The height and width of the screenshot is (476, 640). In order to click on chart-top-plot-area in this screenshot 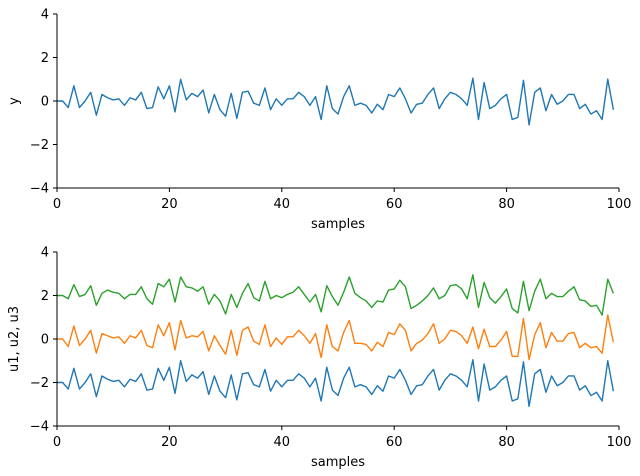, I will do `click(336, 101)`.